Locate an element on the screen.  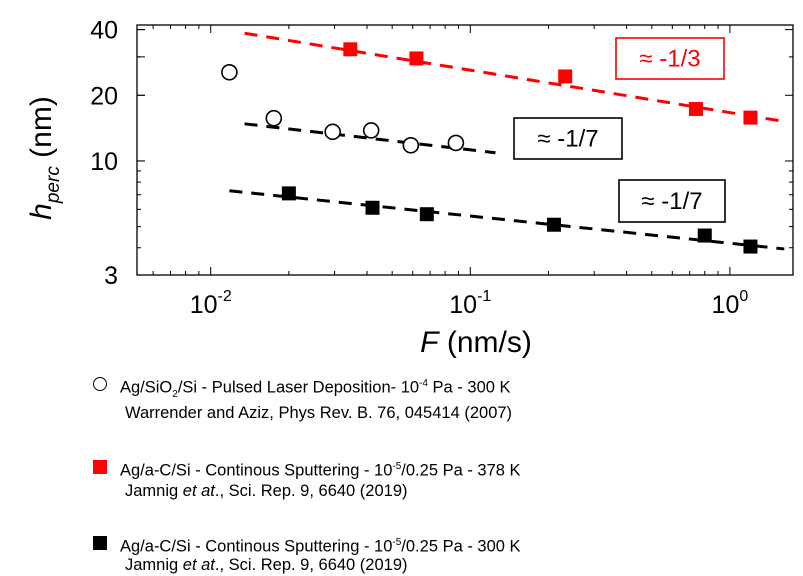
slope-label: ≈ -1/3 is located at coordinates (669, 59).